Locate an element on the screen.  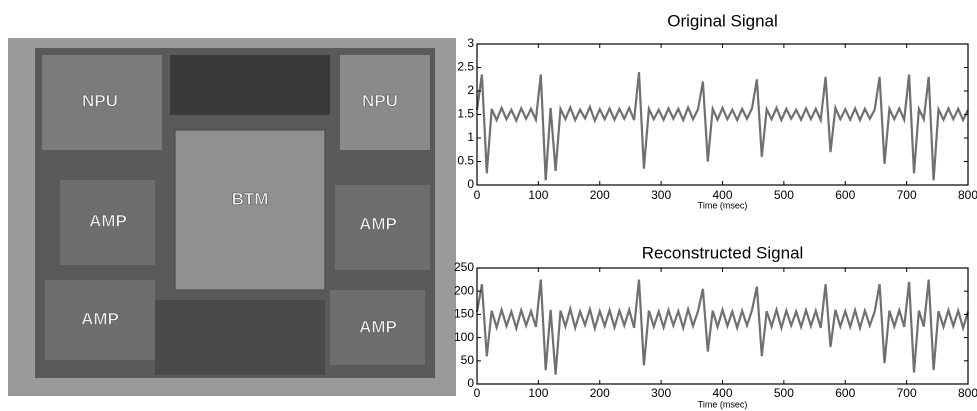
y-tick-label: 2.5 is located at coordinates (465, 67).